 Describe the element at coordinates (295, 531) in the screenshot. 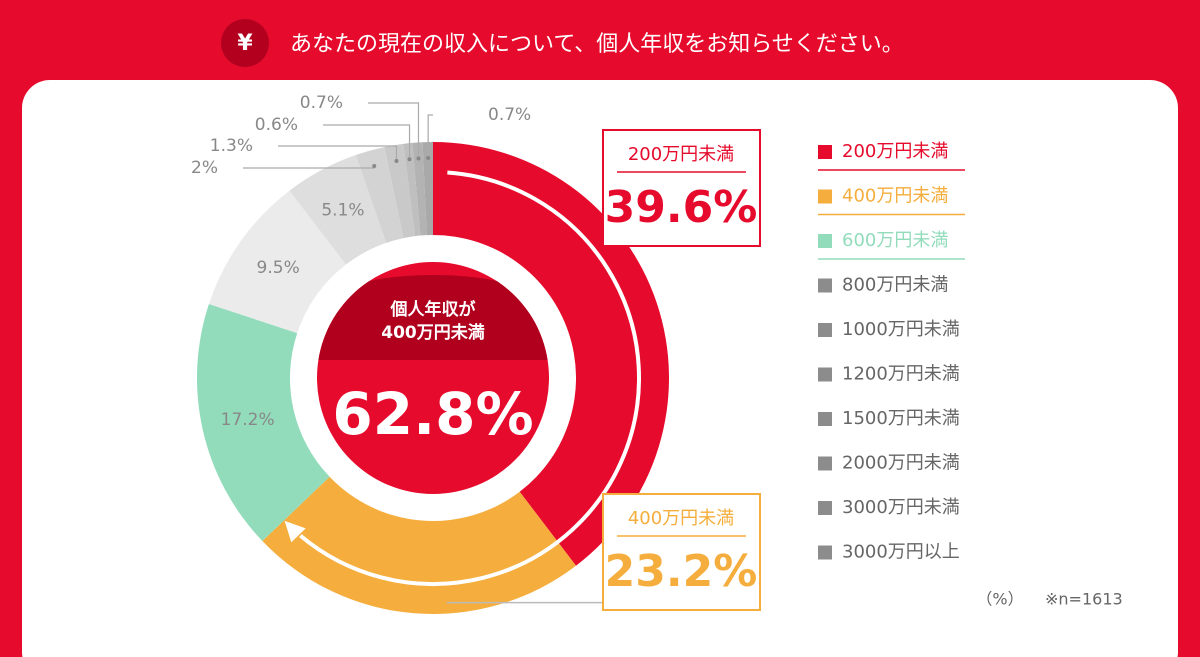

I see `arrow-head` at that location.